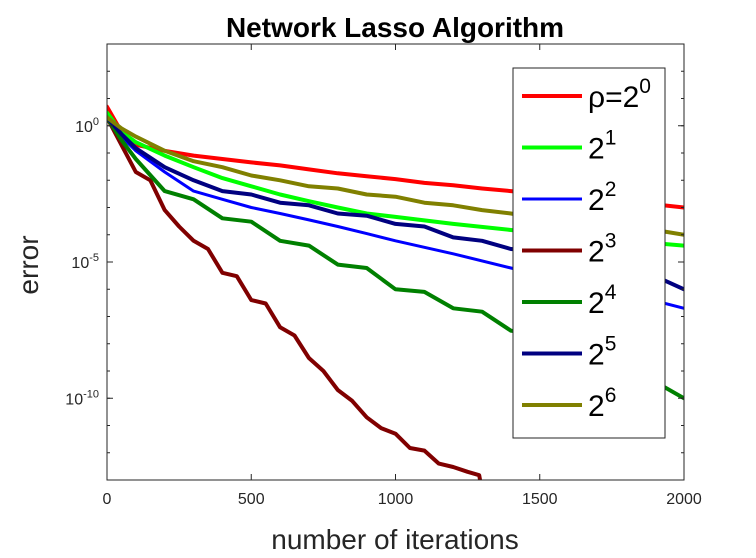  What do you see at coordinates (87, 126) in the screenshot?
I see `y-tick-label-0: 10⁰` at bounding box center [87, 126].